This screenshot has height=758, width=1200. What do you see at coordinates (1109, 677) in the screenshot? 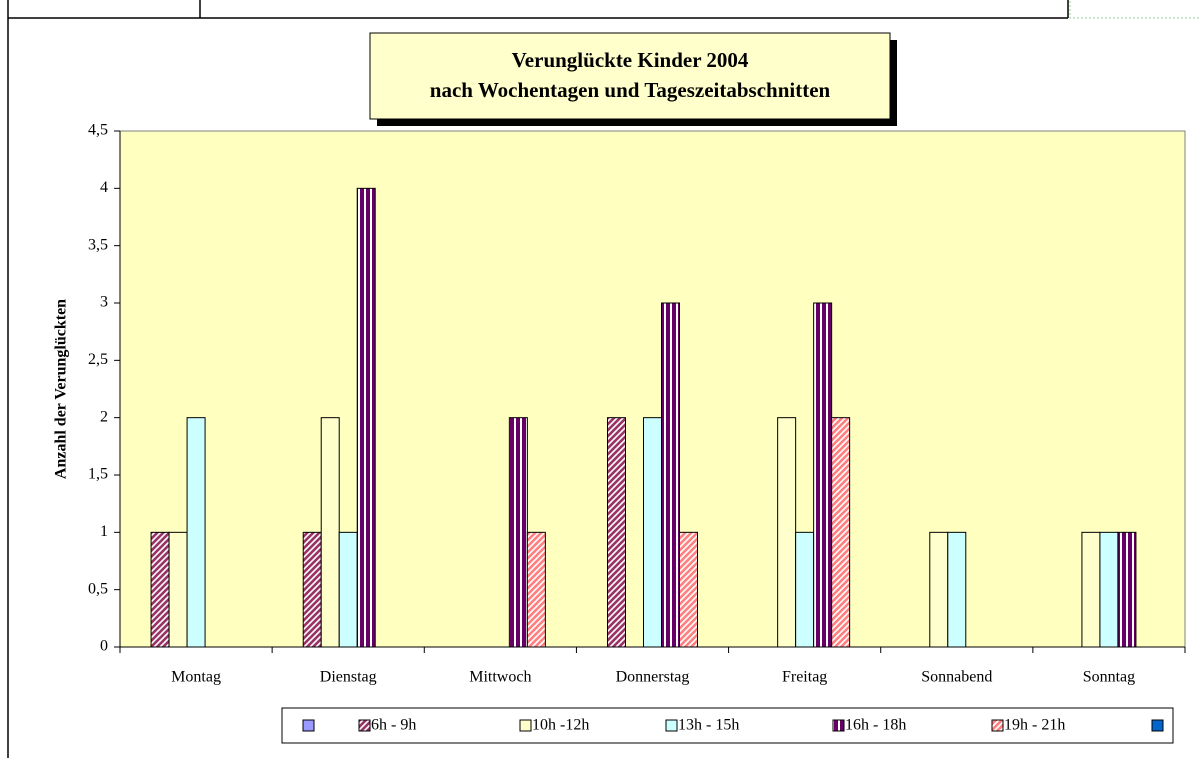
I see `x-tick-label: Sonntag` at bounding box center [1109, 677].